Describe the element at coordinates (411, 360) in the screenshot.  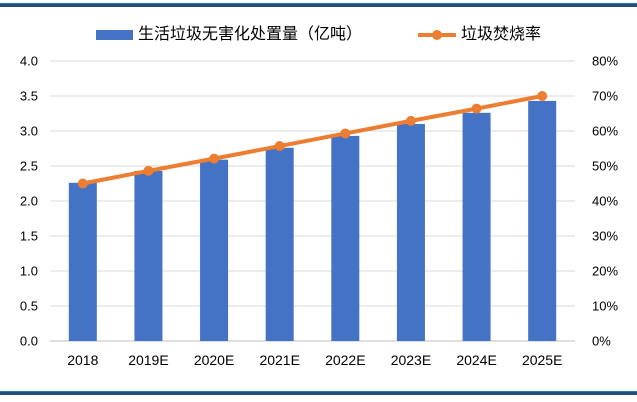
I see `x-axis-label-2023E: 2023E` at that location.